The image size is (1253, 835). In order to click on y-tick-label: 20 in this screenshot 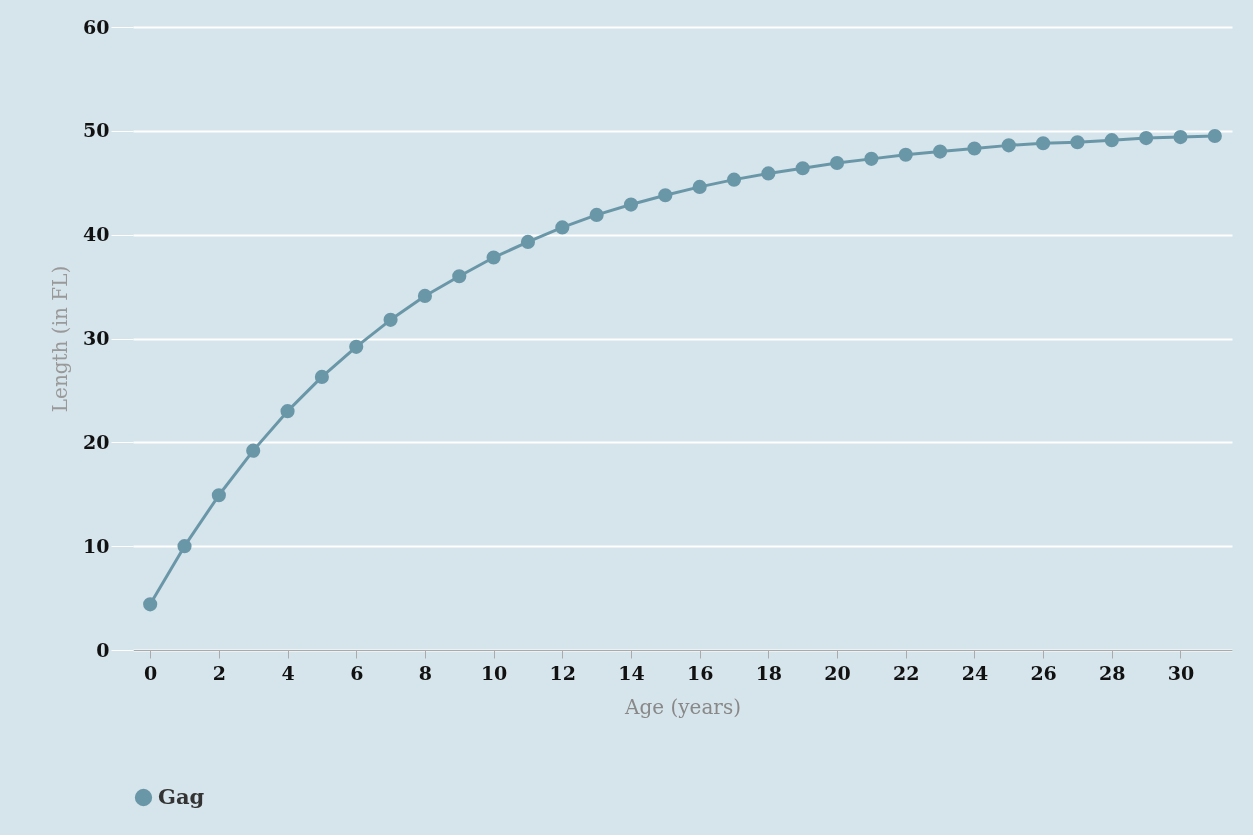, I will do `click(96, 441)`.